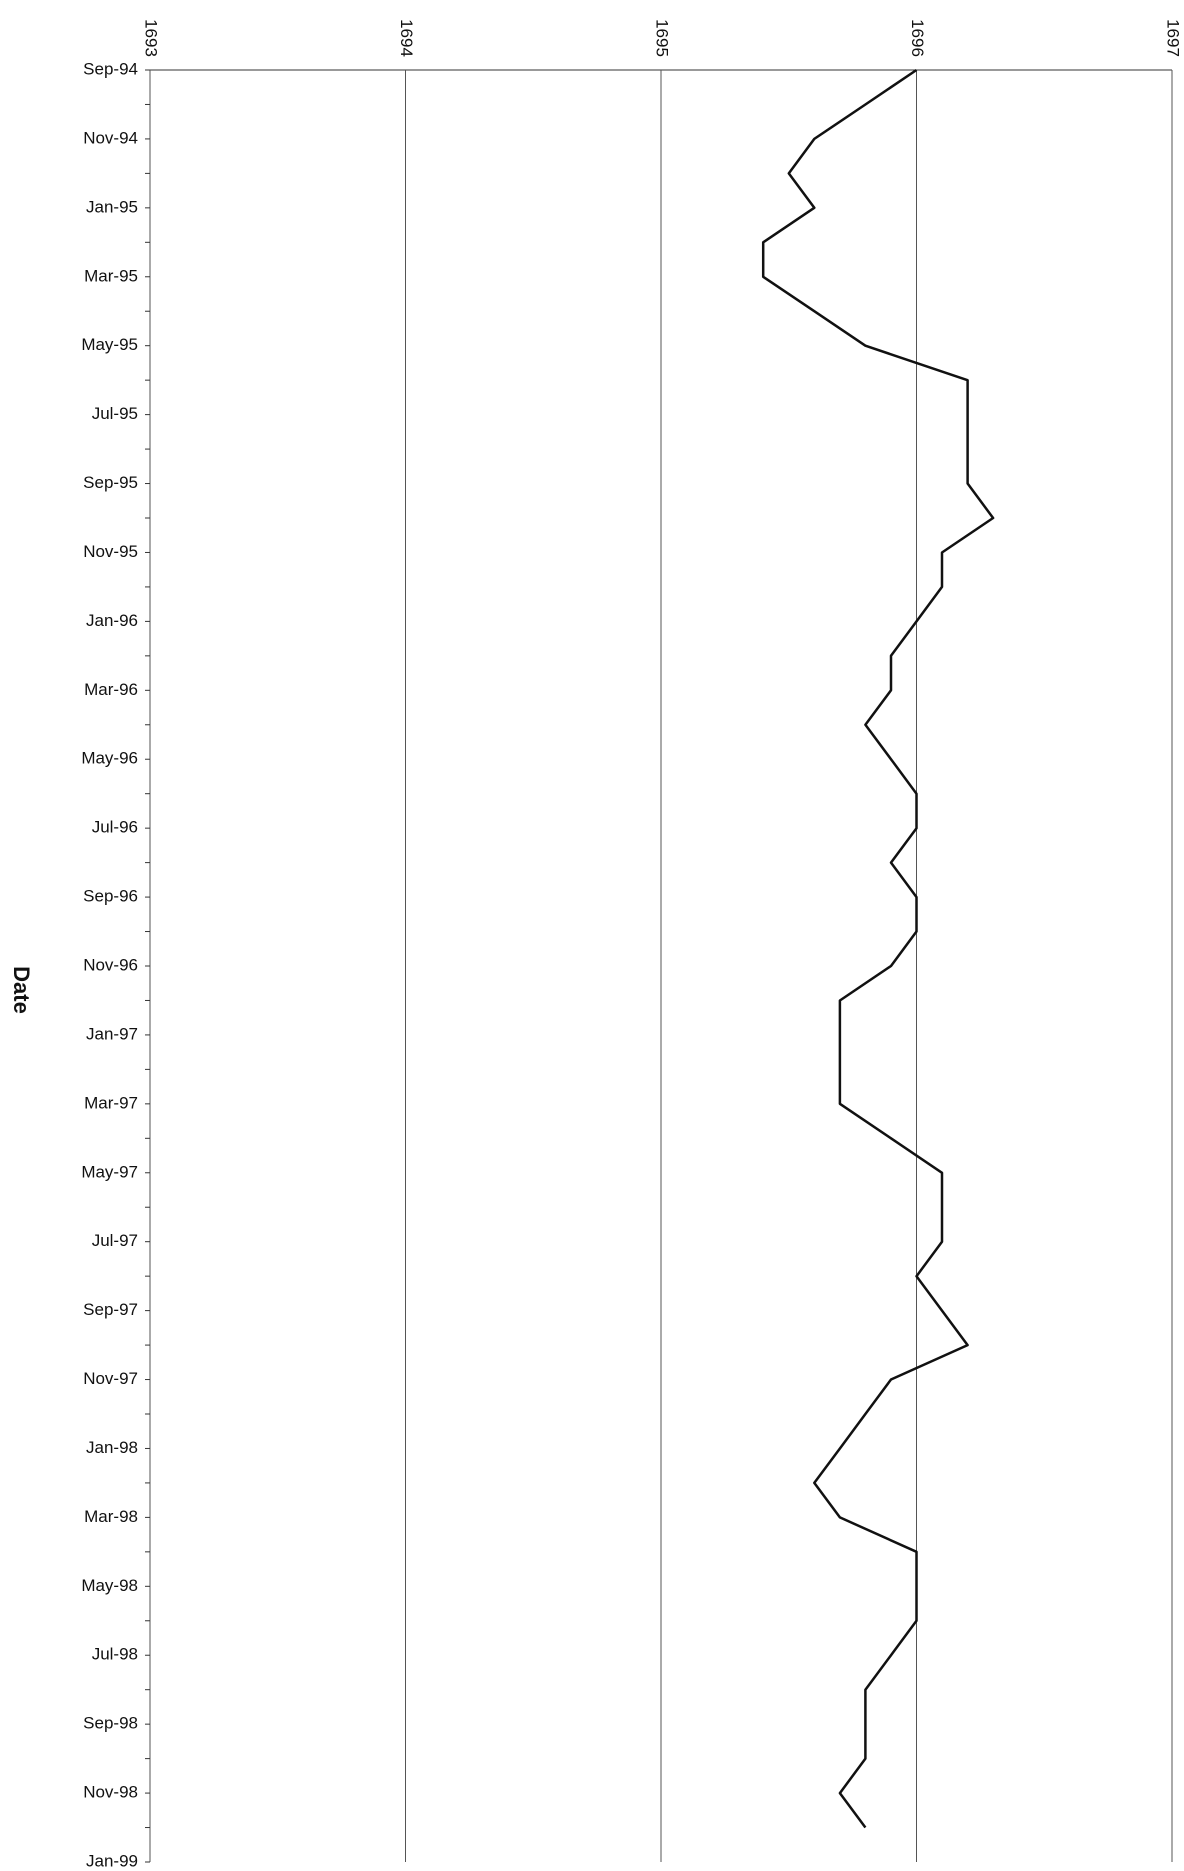 This screenshot has height=1871, width=1184. What do you see at coordinates (110, 964) in the screenshot?
I see `y-tick-label: Nov-96` at bounding box center [110, 964].